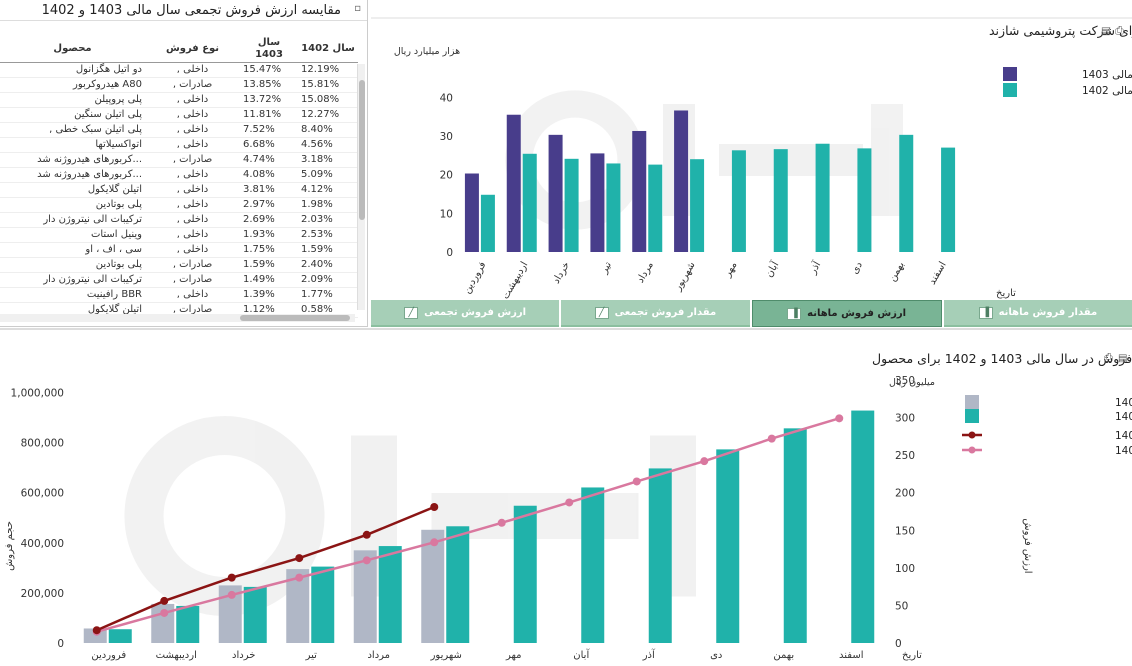  What do you see at coordinates (179, 85) in the screenshot?
I see `table-row: 15.81% 13.85% صادرات , A80 هیدروکربور` at bounding box center [179, 85].